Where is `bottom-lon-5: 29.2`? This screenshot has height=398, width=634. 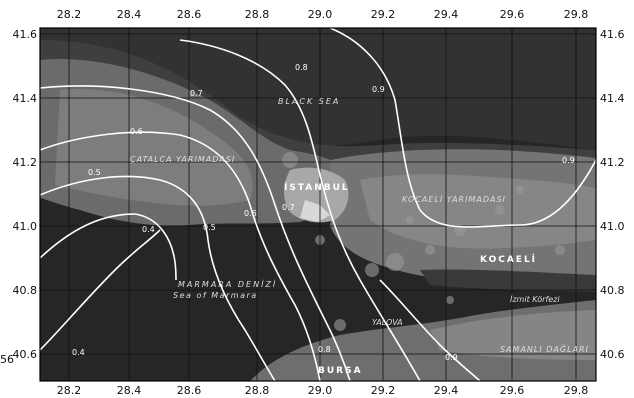
bottom-lon-5: 29.2 is located at coordinates (383, 390).